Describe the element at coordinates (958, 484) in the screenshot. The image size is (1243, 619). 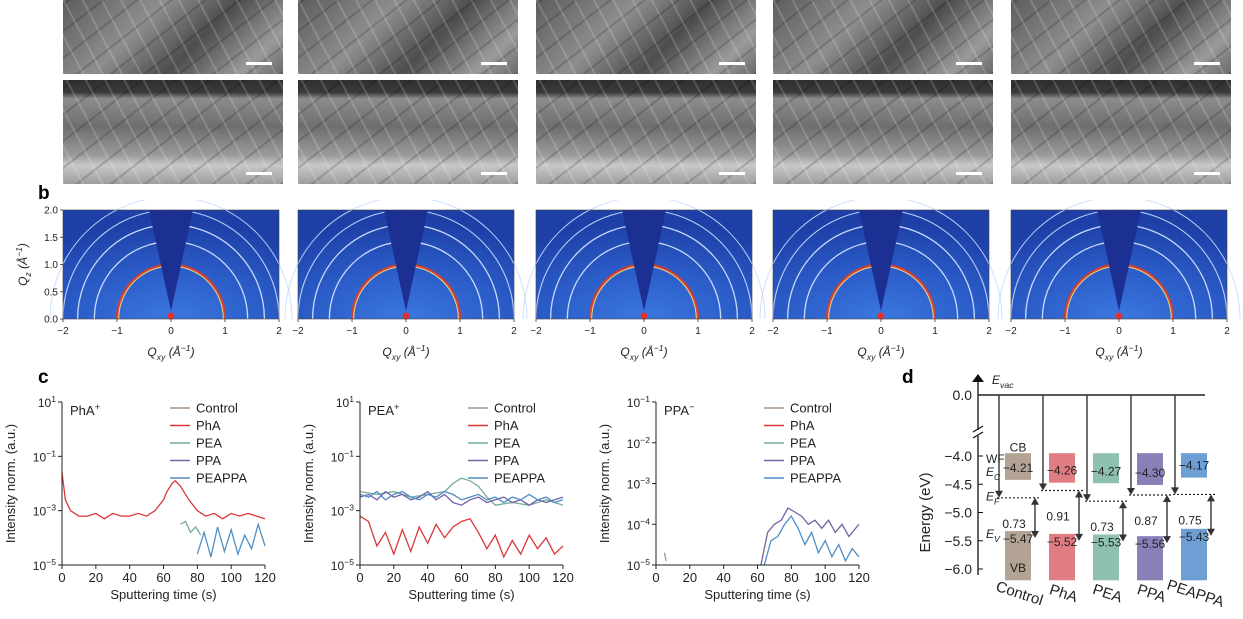
I see `y-tick-label: −4.5` at that location.